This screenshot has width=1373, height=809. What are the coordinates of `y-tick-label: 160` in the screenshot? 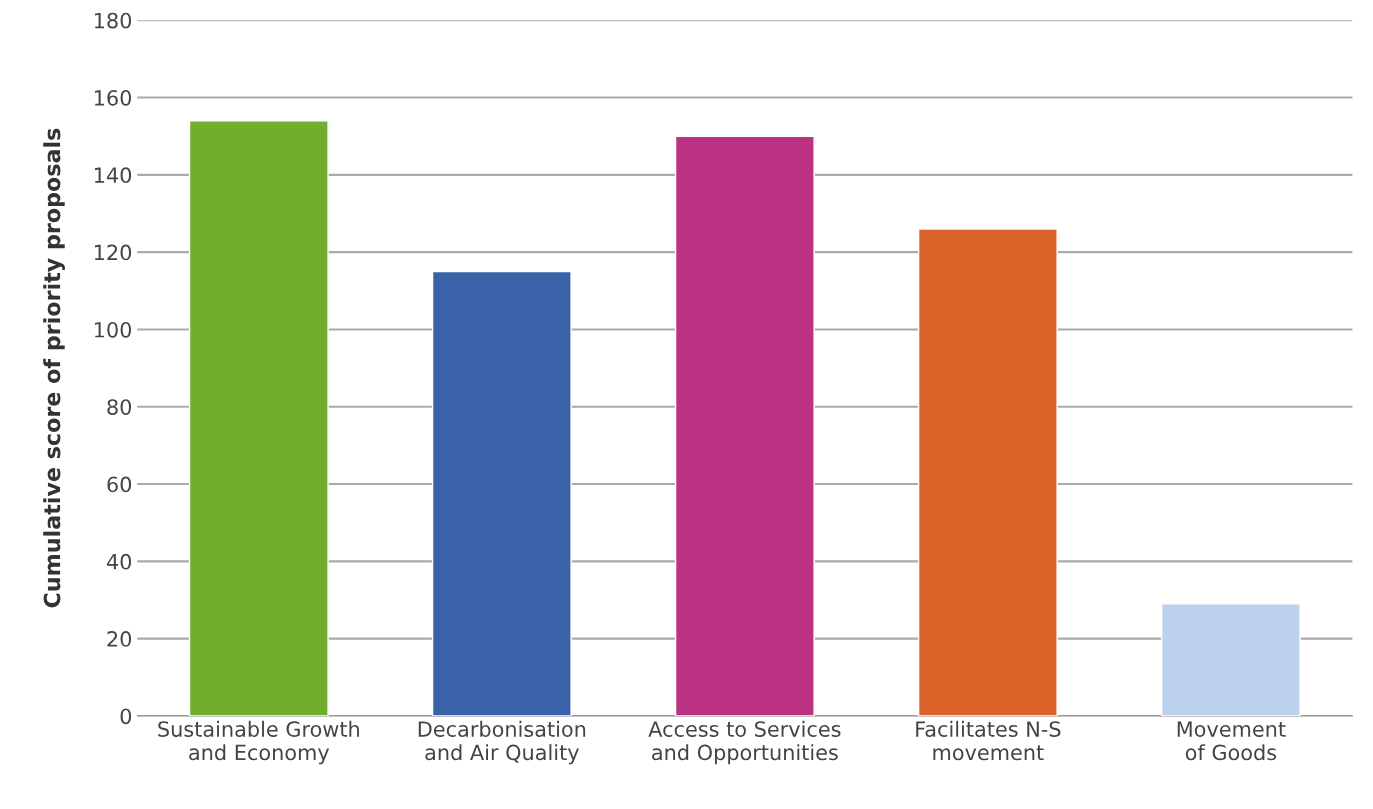 It's located at (113, 97).